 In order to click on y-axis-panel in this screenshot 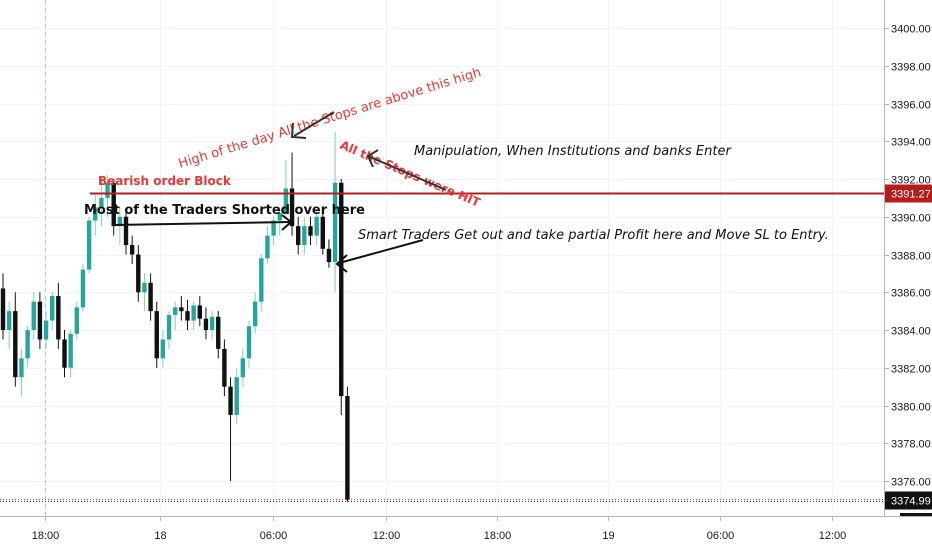, I will do `click(908, 258)`.